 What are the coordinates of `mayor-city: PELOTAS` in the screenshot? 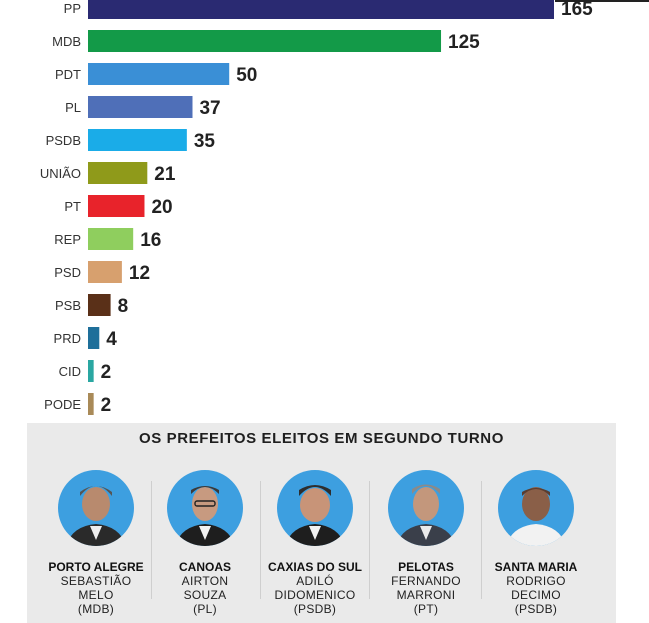 It's located at (426, 567).